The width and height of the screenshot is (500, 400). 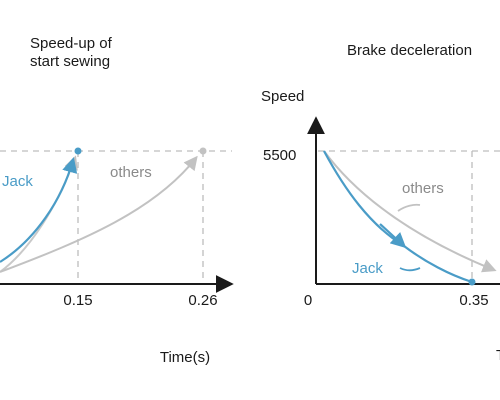 What do you see at coordinates (99, 214) in the screenshot?
I see `others-speedup-curve-long` at bounding box center [99, 214].